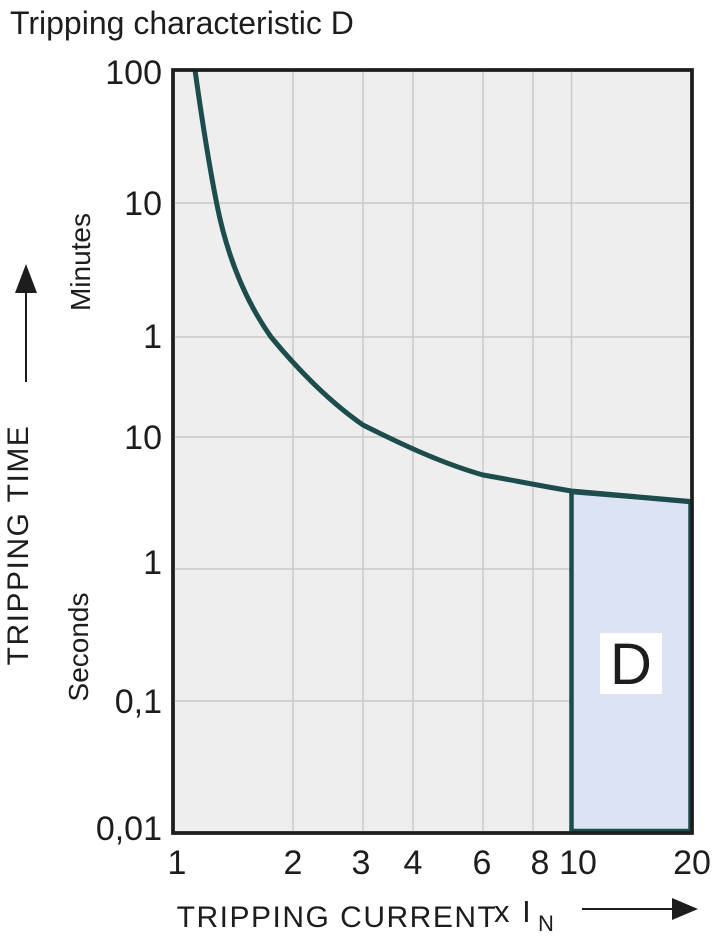 The width and height of the screenshot is (720, 943). I want to click on y-unit-seconds: Seconds, so click(78, 647).